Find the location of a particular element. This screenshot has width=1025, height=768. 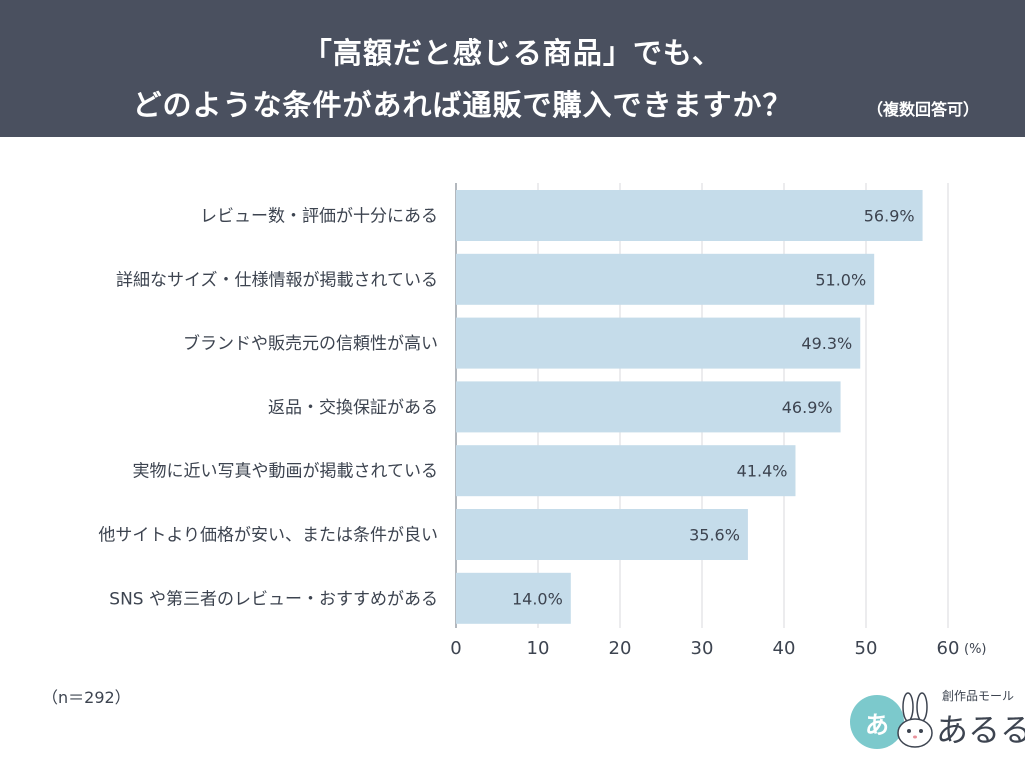

x-axis-unit: (%) is located at coordinates (975, 649).